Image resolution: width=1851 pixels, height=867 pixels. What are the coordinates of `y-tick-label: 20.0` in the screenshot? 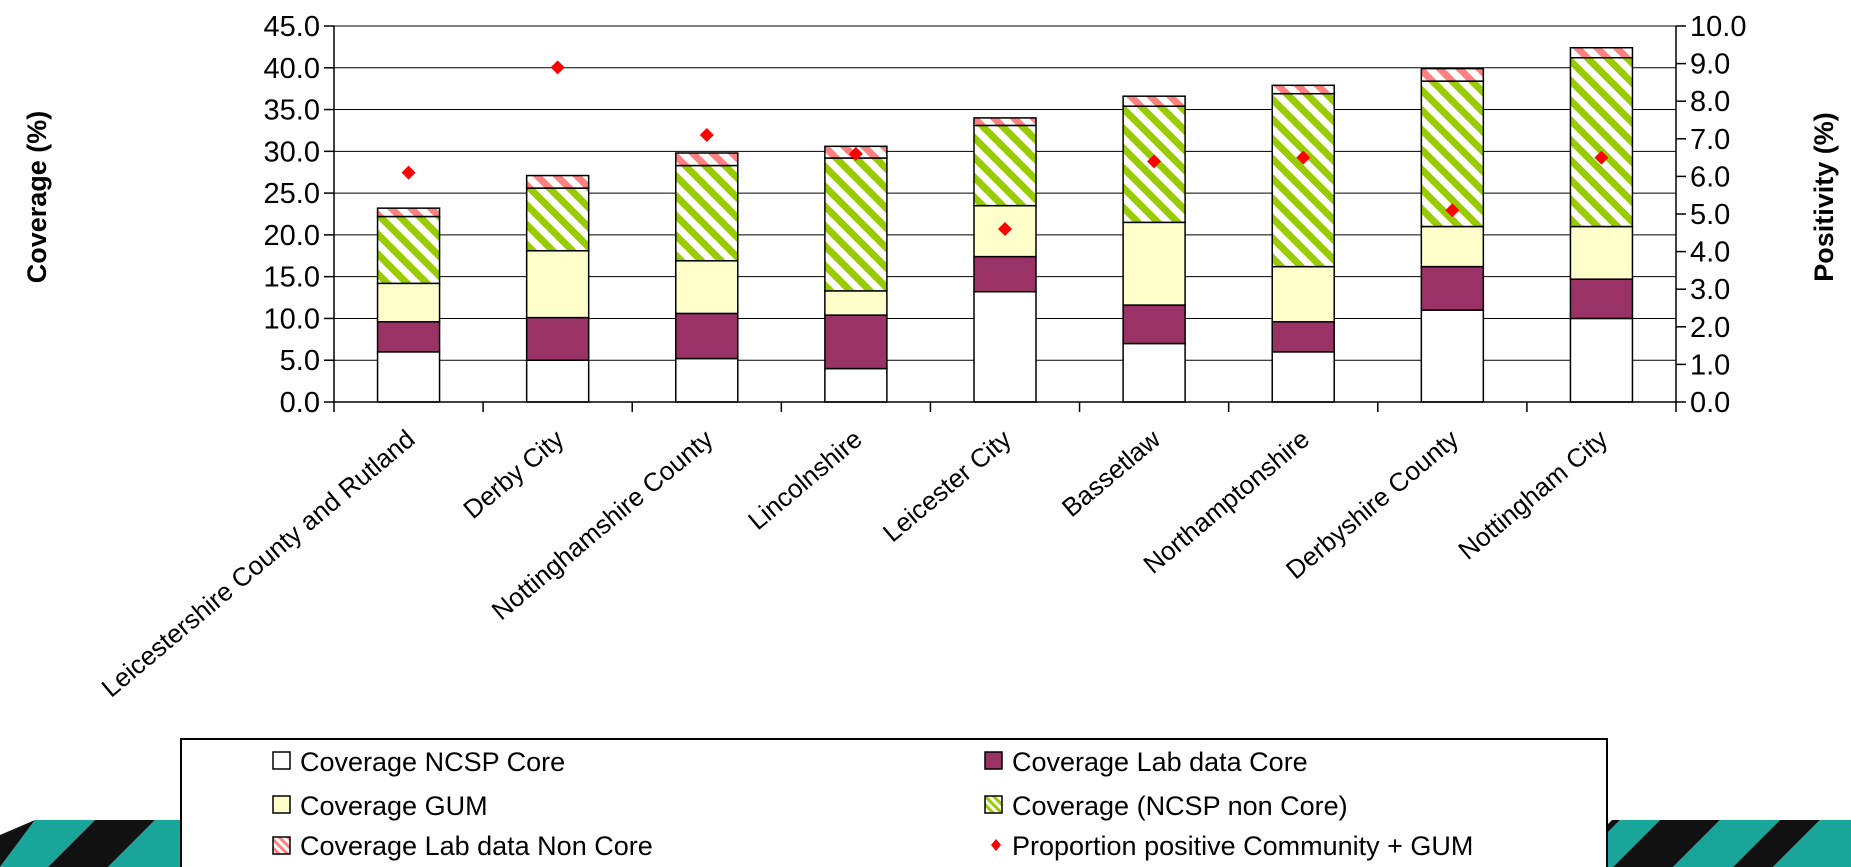 It's located at (292, 236).